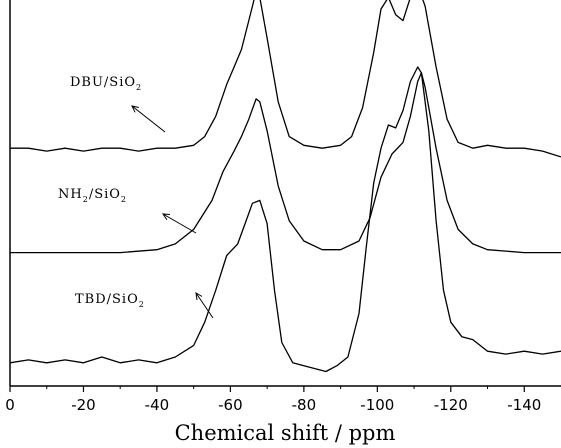  Describe the element at coordinates (124, 199) in the screenshot. I see `series-label-subscript2: 2` at that location.